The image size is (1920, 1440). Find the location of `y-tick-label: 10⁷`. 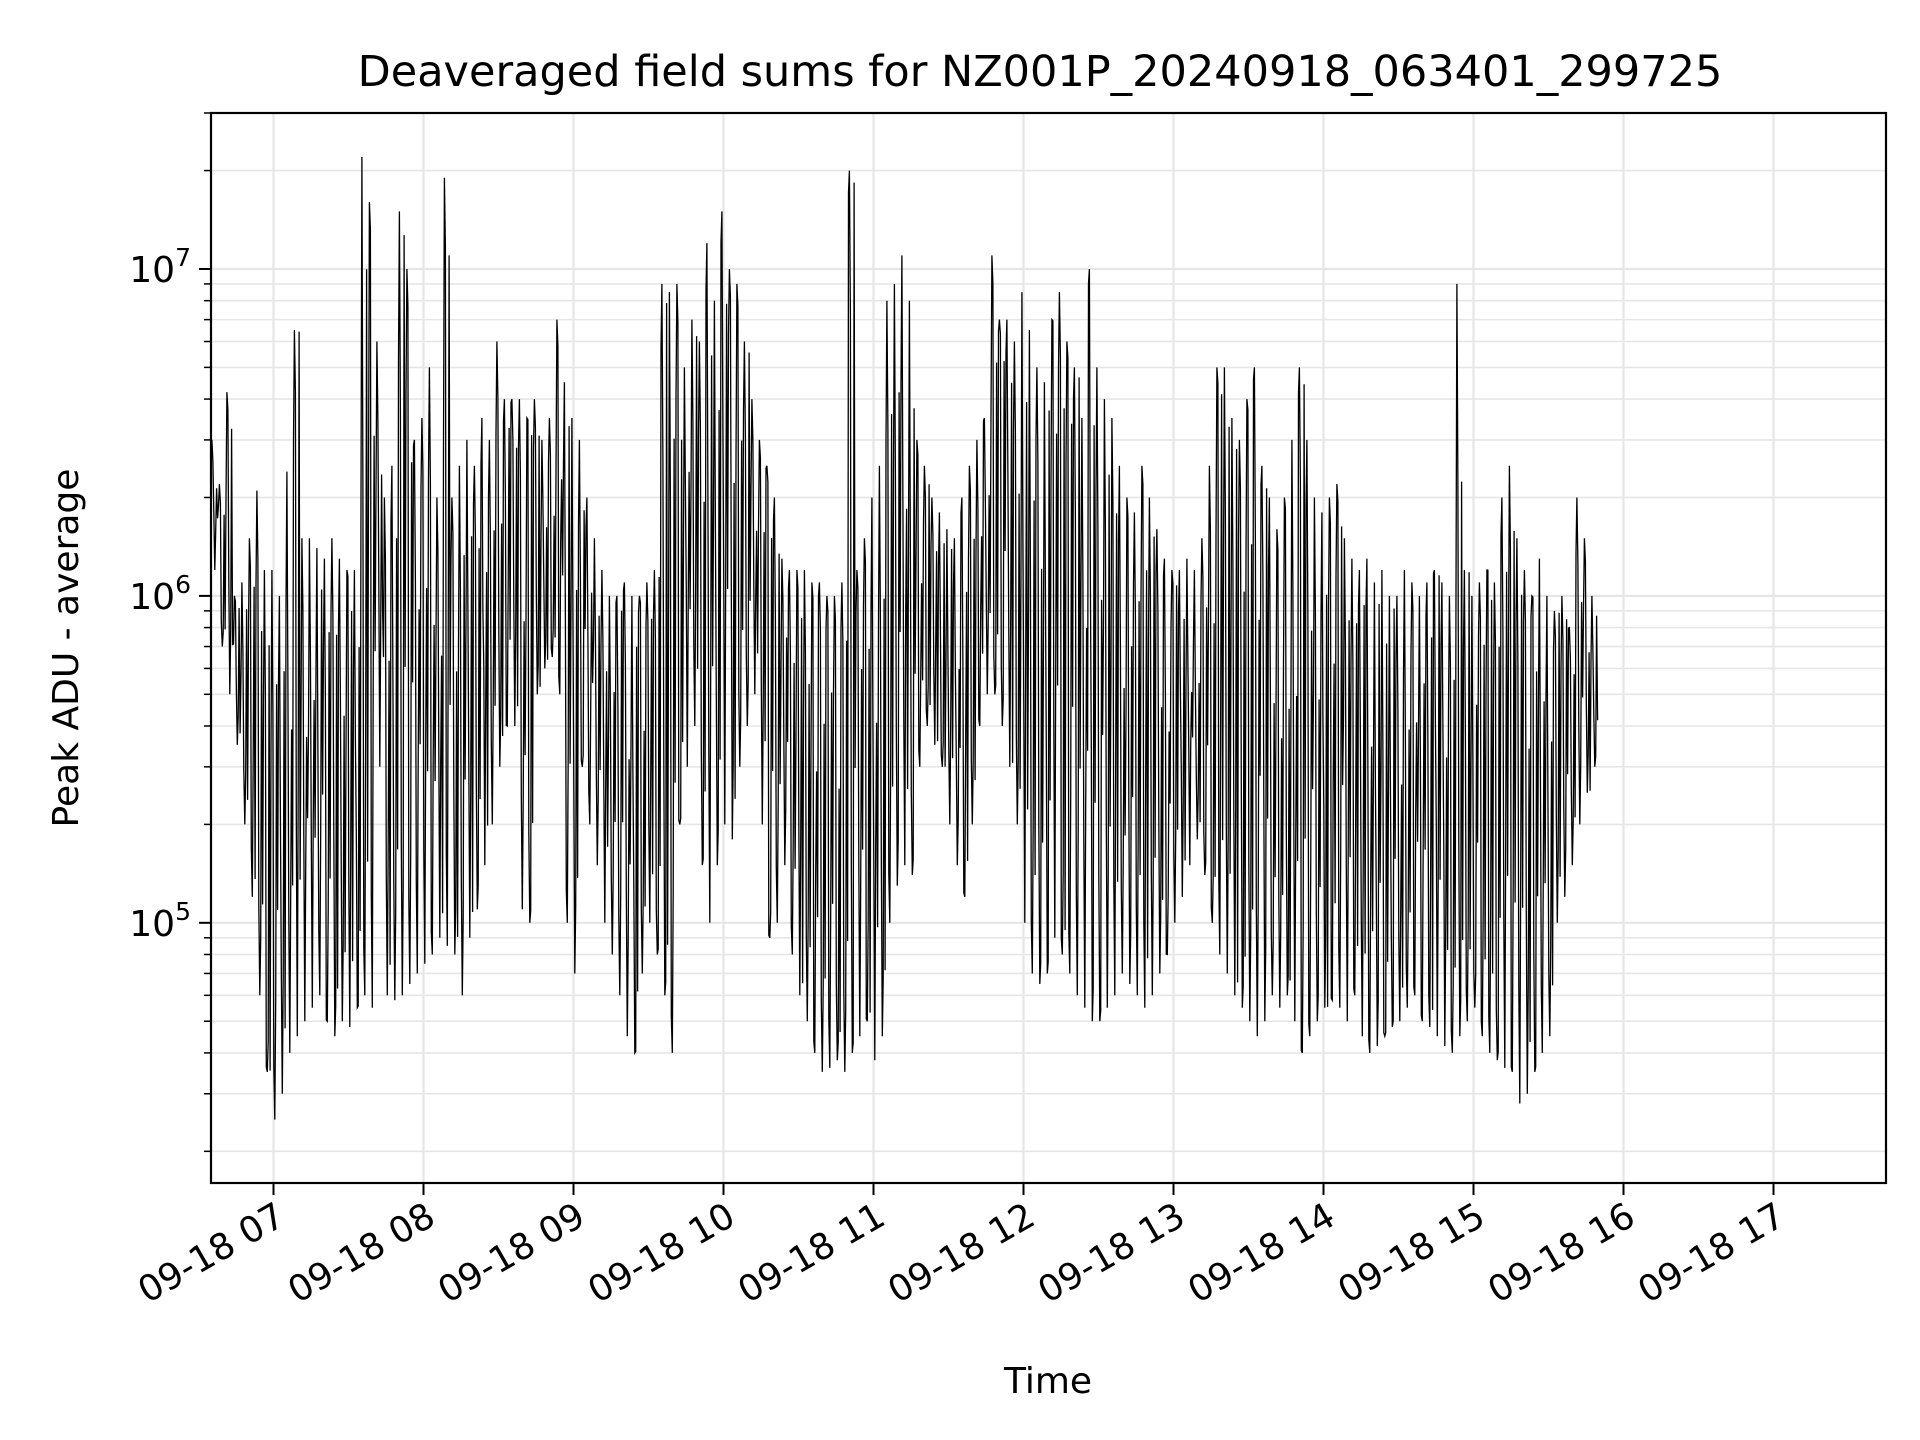

y-tick-label: 10⁷ is located at coordinates (160, 267).